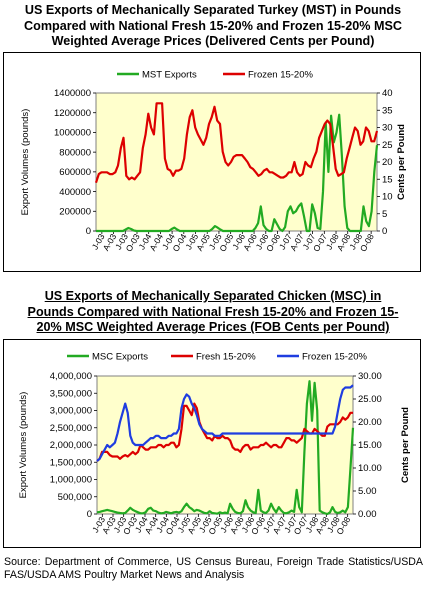  Describe the element at coordinates (387, 145) in the screenshot. I see `y2-tick-label: 25` at that location.